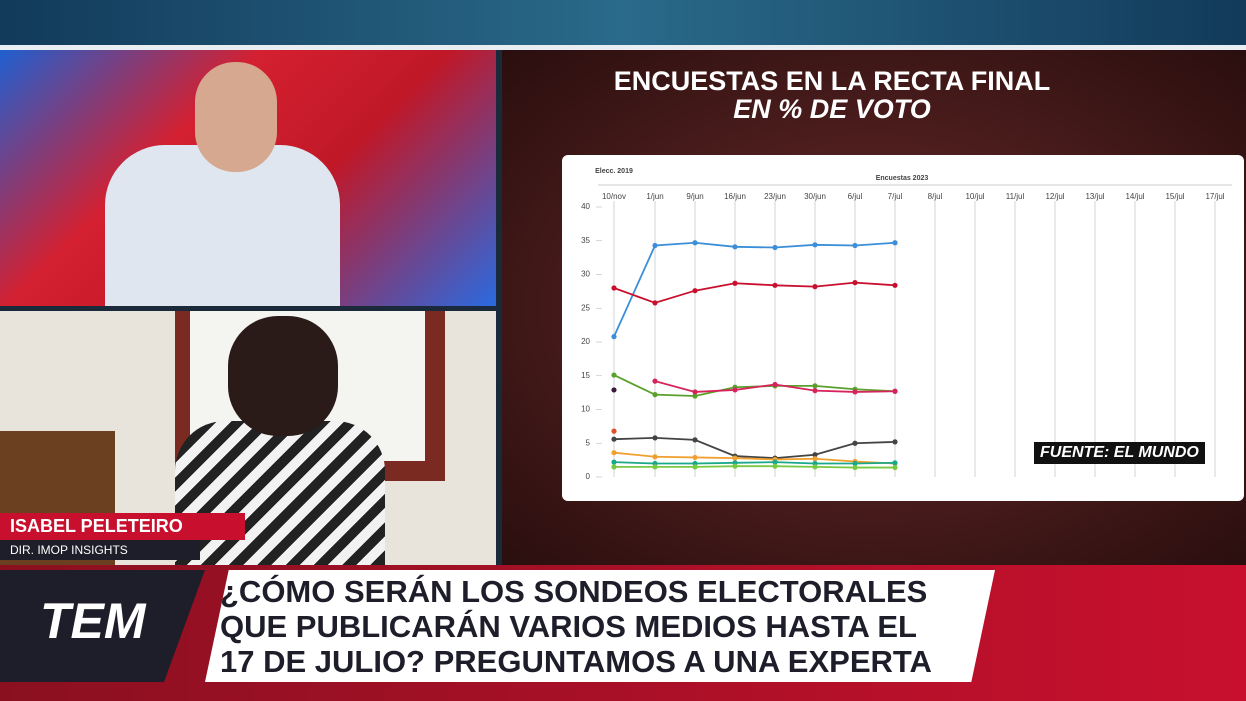 This screenshot has height=701, width=1246. Describe the element at coordinates (654, 196) in the screenshot. I see `x-tick-label: 1/jun` at that location.